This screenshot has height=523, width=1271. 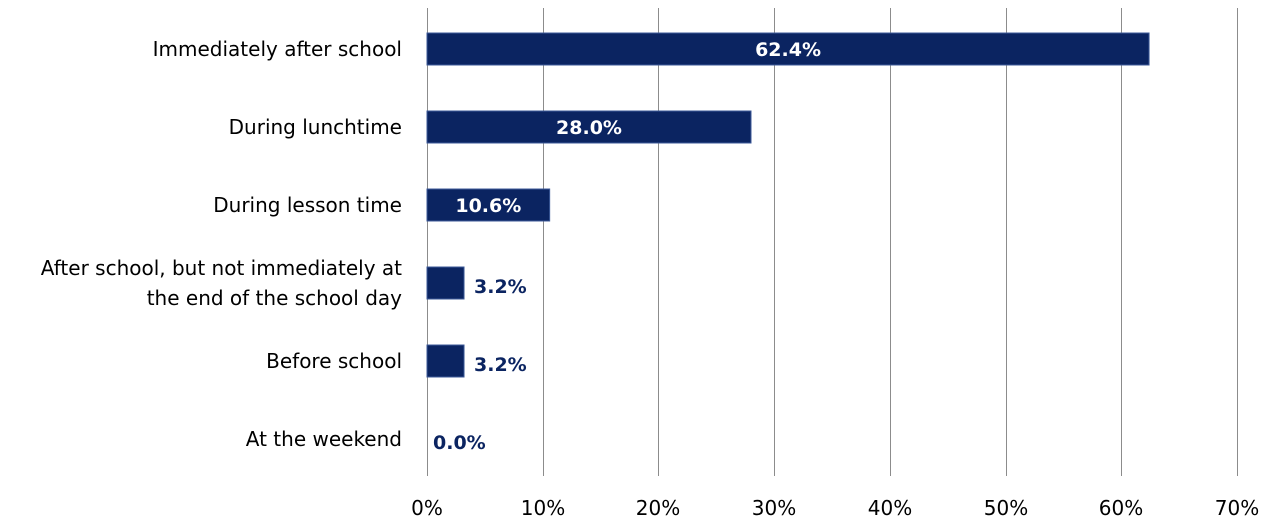 I want to click on bar-value-label: 0.0%, so click(x=459, y=443).